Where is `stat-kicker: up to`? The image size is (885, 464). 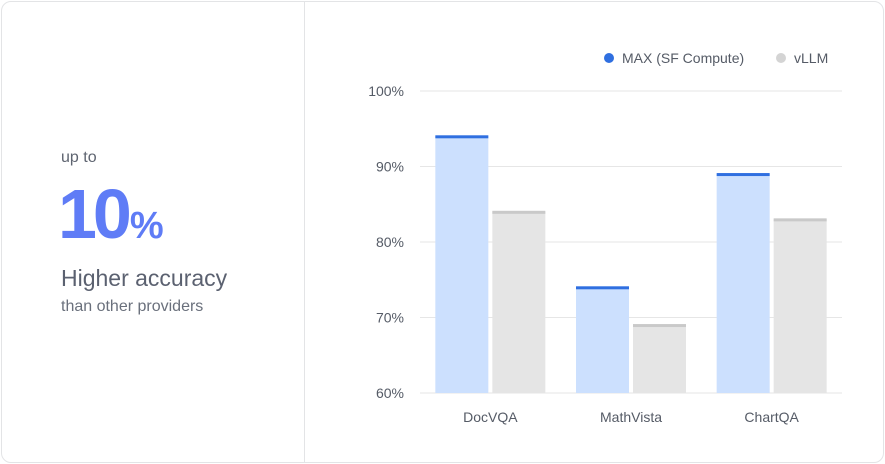
stat-kicker: up to is located at coordinates (79, 157).